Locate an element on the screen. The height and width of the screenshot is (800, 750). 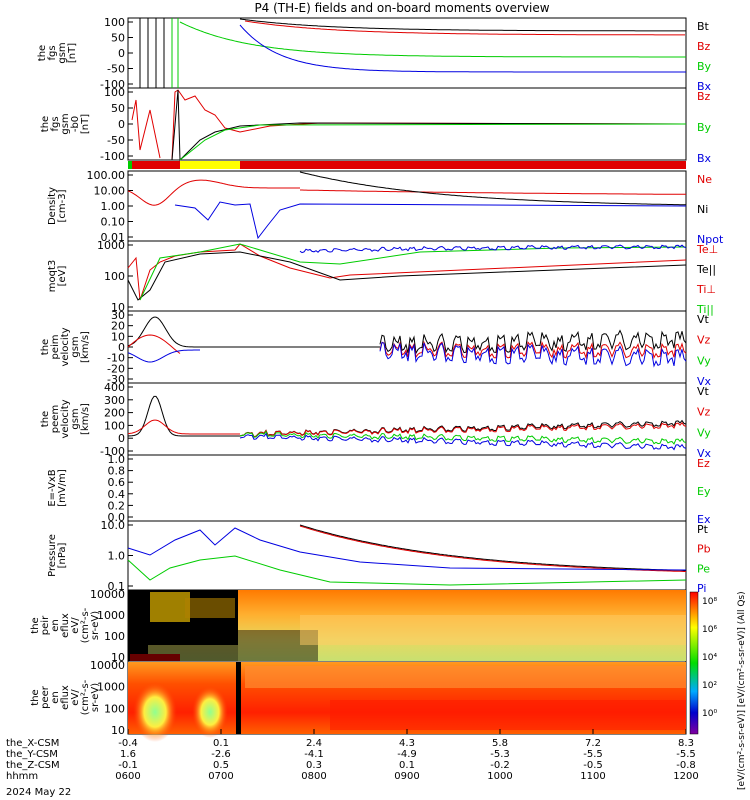
panel-frame-p8 is located at coordinates (407, 555).